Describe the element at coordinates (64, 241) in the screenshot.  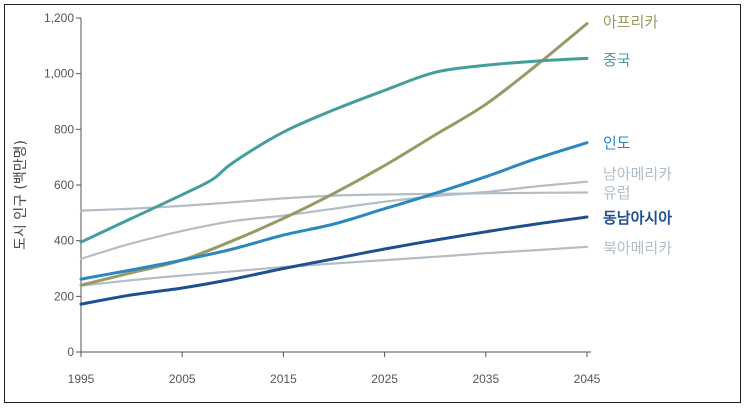
I see `y-tick-label: 400` at that location.